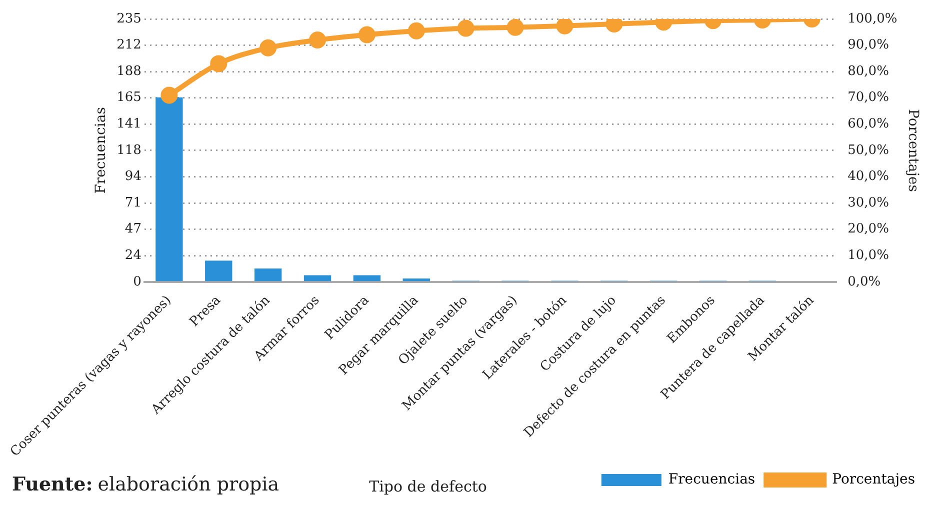 This screenshot has height=505, width=937. Describe the element at coordinates (868, 229) in the screenshot. I see `y2-tick-label: 20,0%` at that location.